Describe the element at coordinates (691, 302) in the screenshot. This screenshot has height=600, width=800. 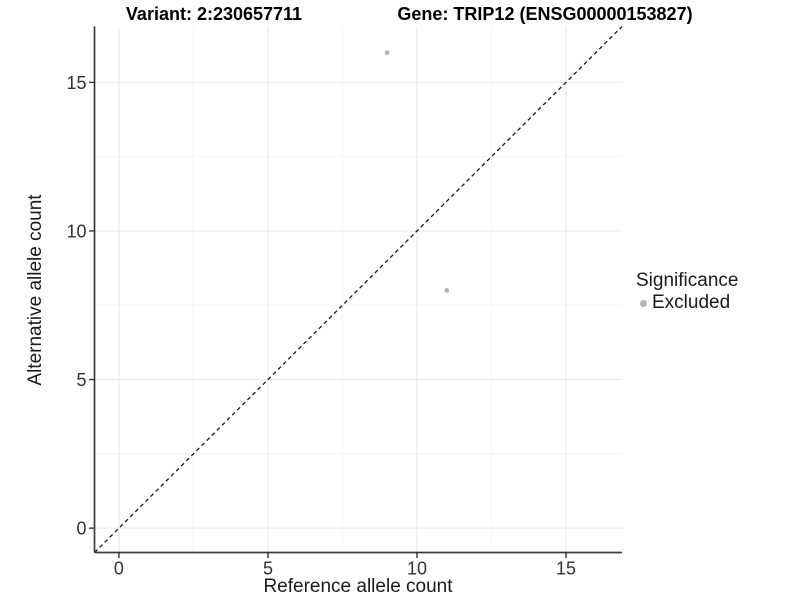
I see `legend-item-label: Excluded` at that location.